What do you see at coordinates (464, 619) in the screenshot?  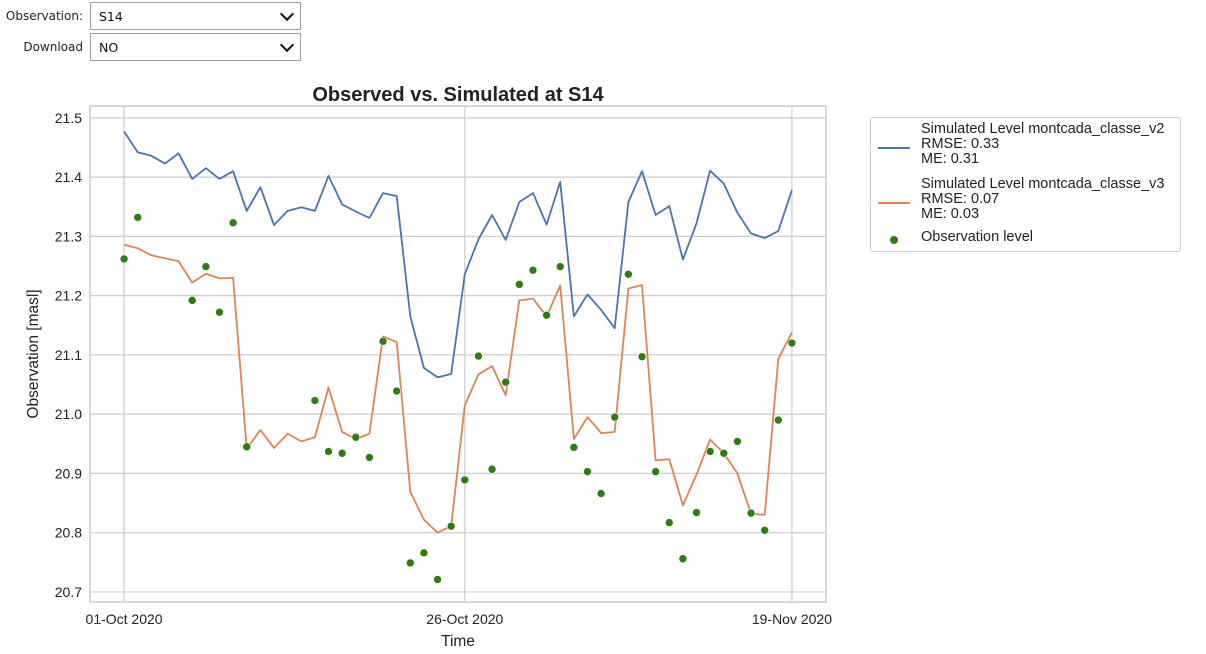 I see `x-tick-label: 26-Oct 2020` at bounding box center [464, 619].